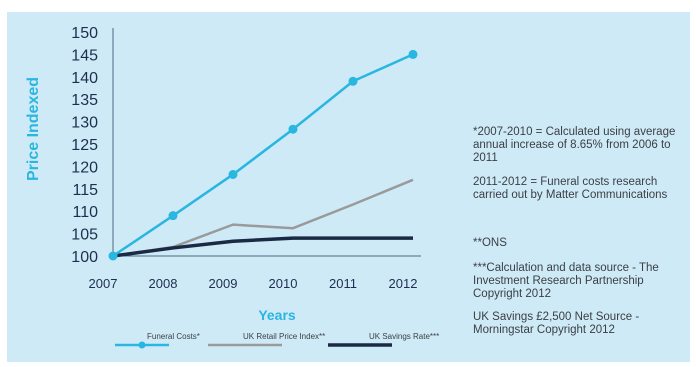 This screenshot has width=696, height=367. What do you see at coordinates (283, 283) in the screenshot?
I see `x-tick-label: 2010` at bounding box center [283, 283].